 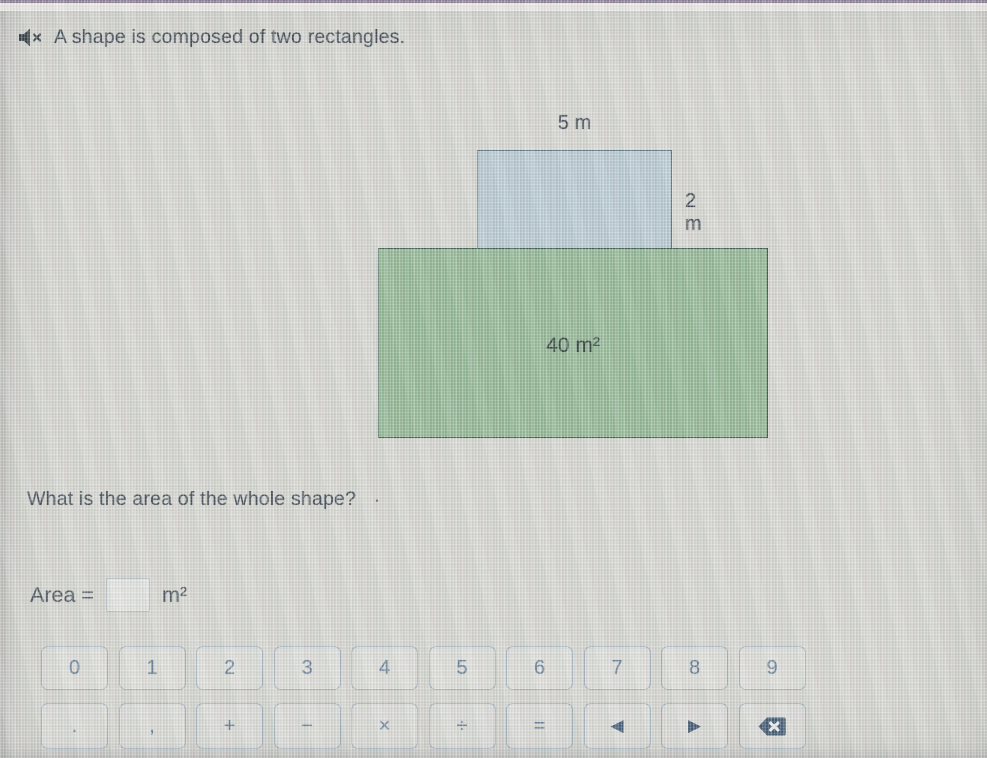 I want to click on audio-muted-button, so click(x=31, y=37).